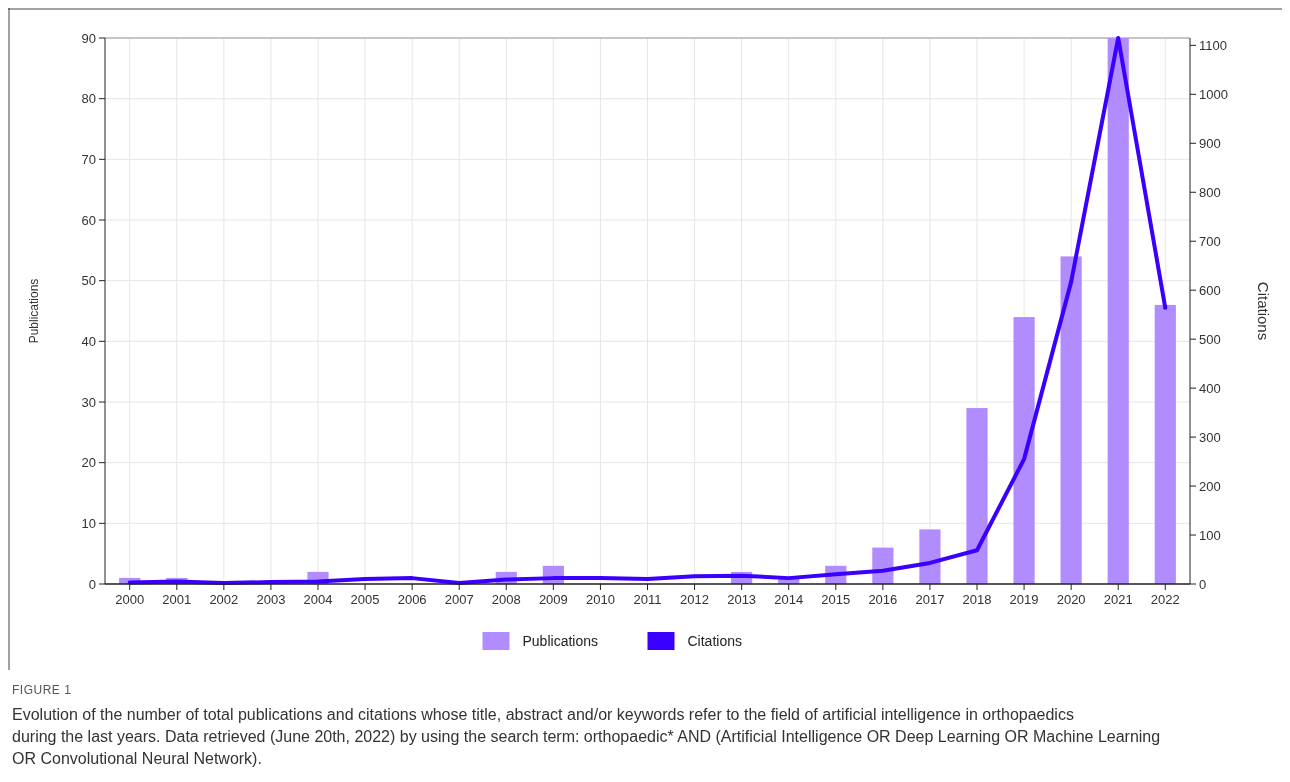 The height and width of the screenshot is (782, 1290). I want to click on x-tick-label: 2002, so click(224, 599).